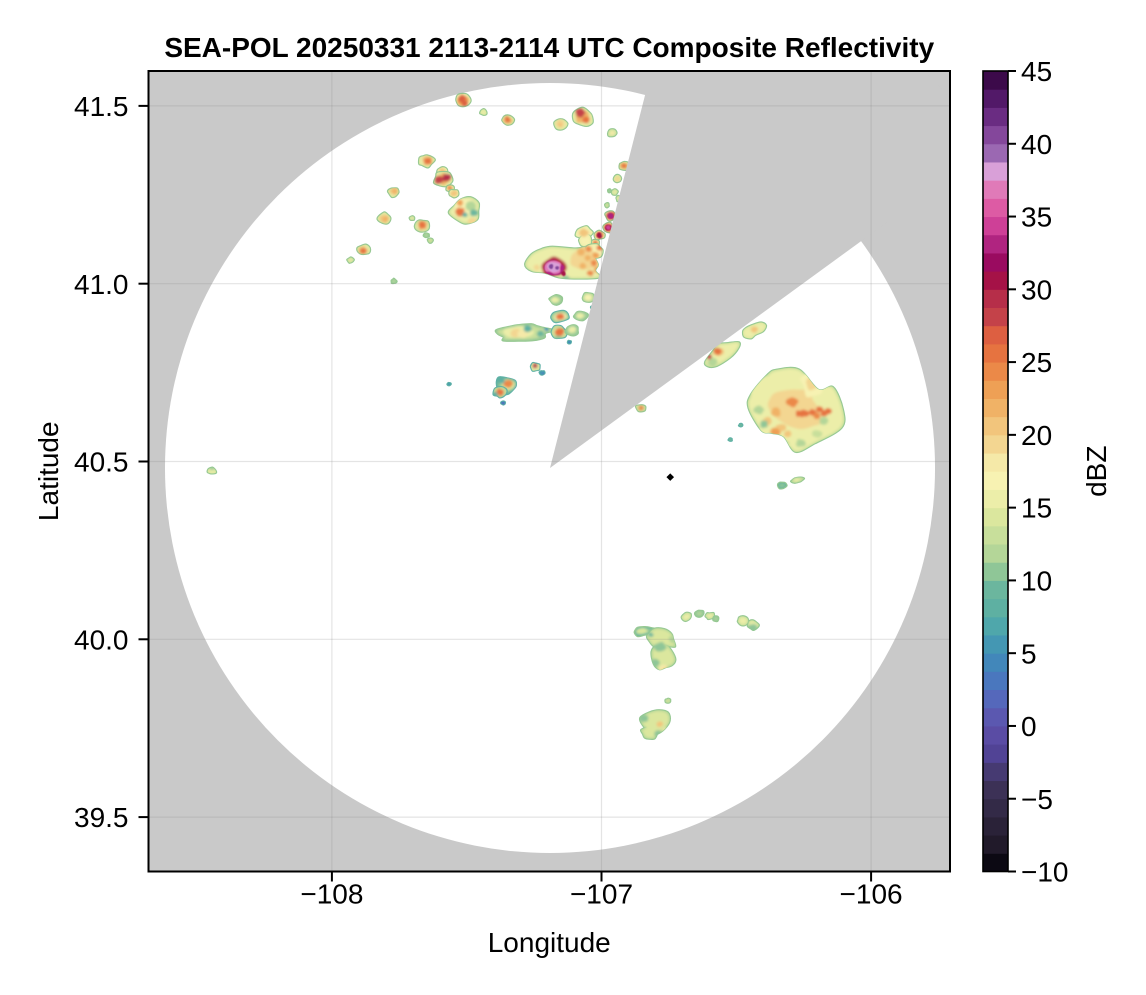 This screenshot has height=995, width=1146. What do you see at coordinates (101, 284) in the screenshot?
I see `y-tick-label: 41.0` at bounding box center [101, 284].